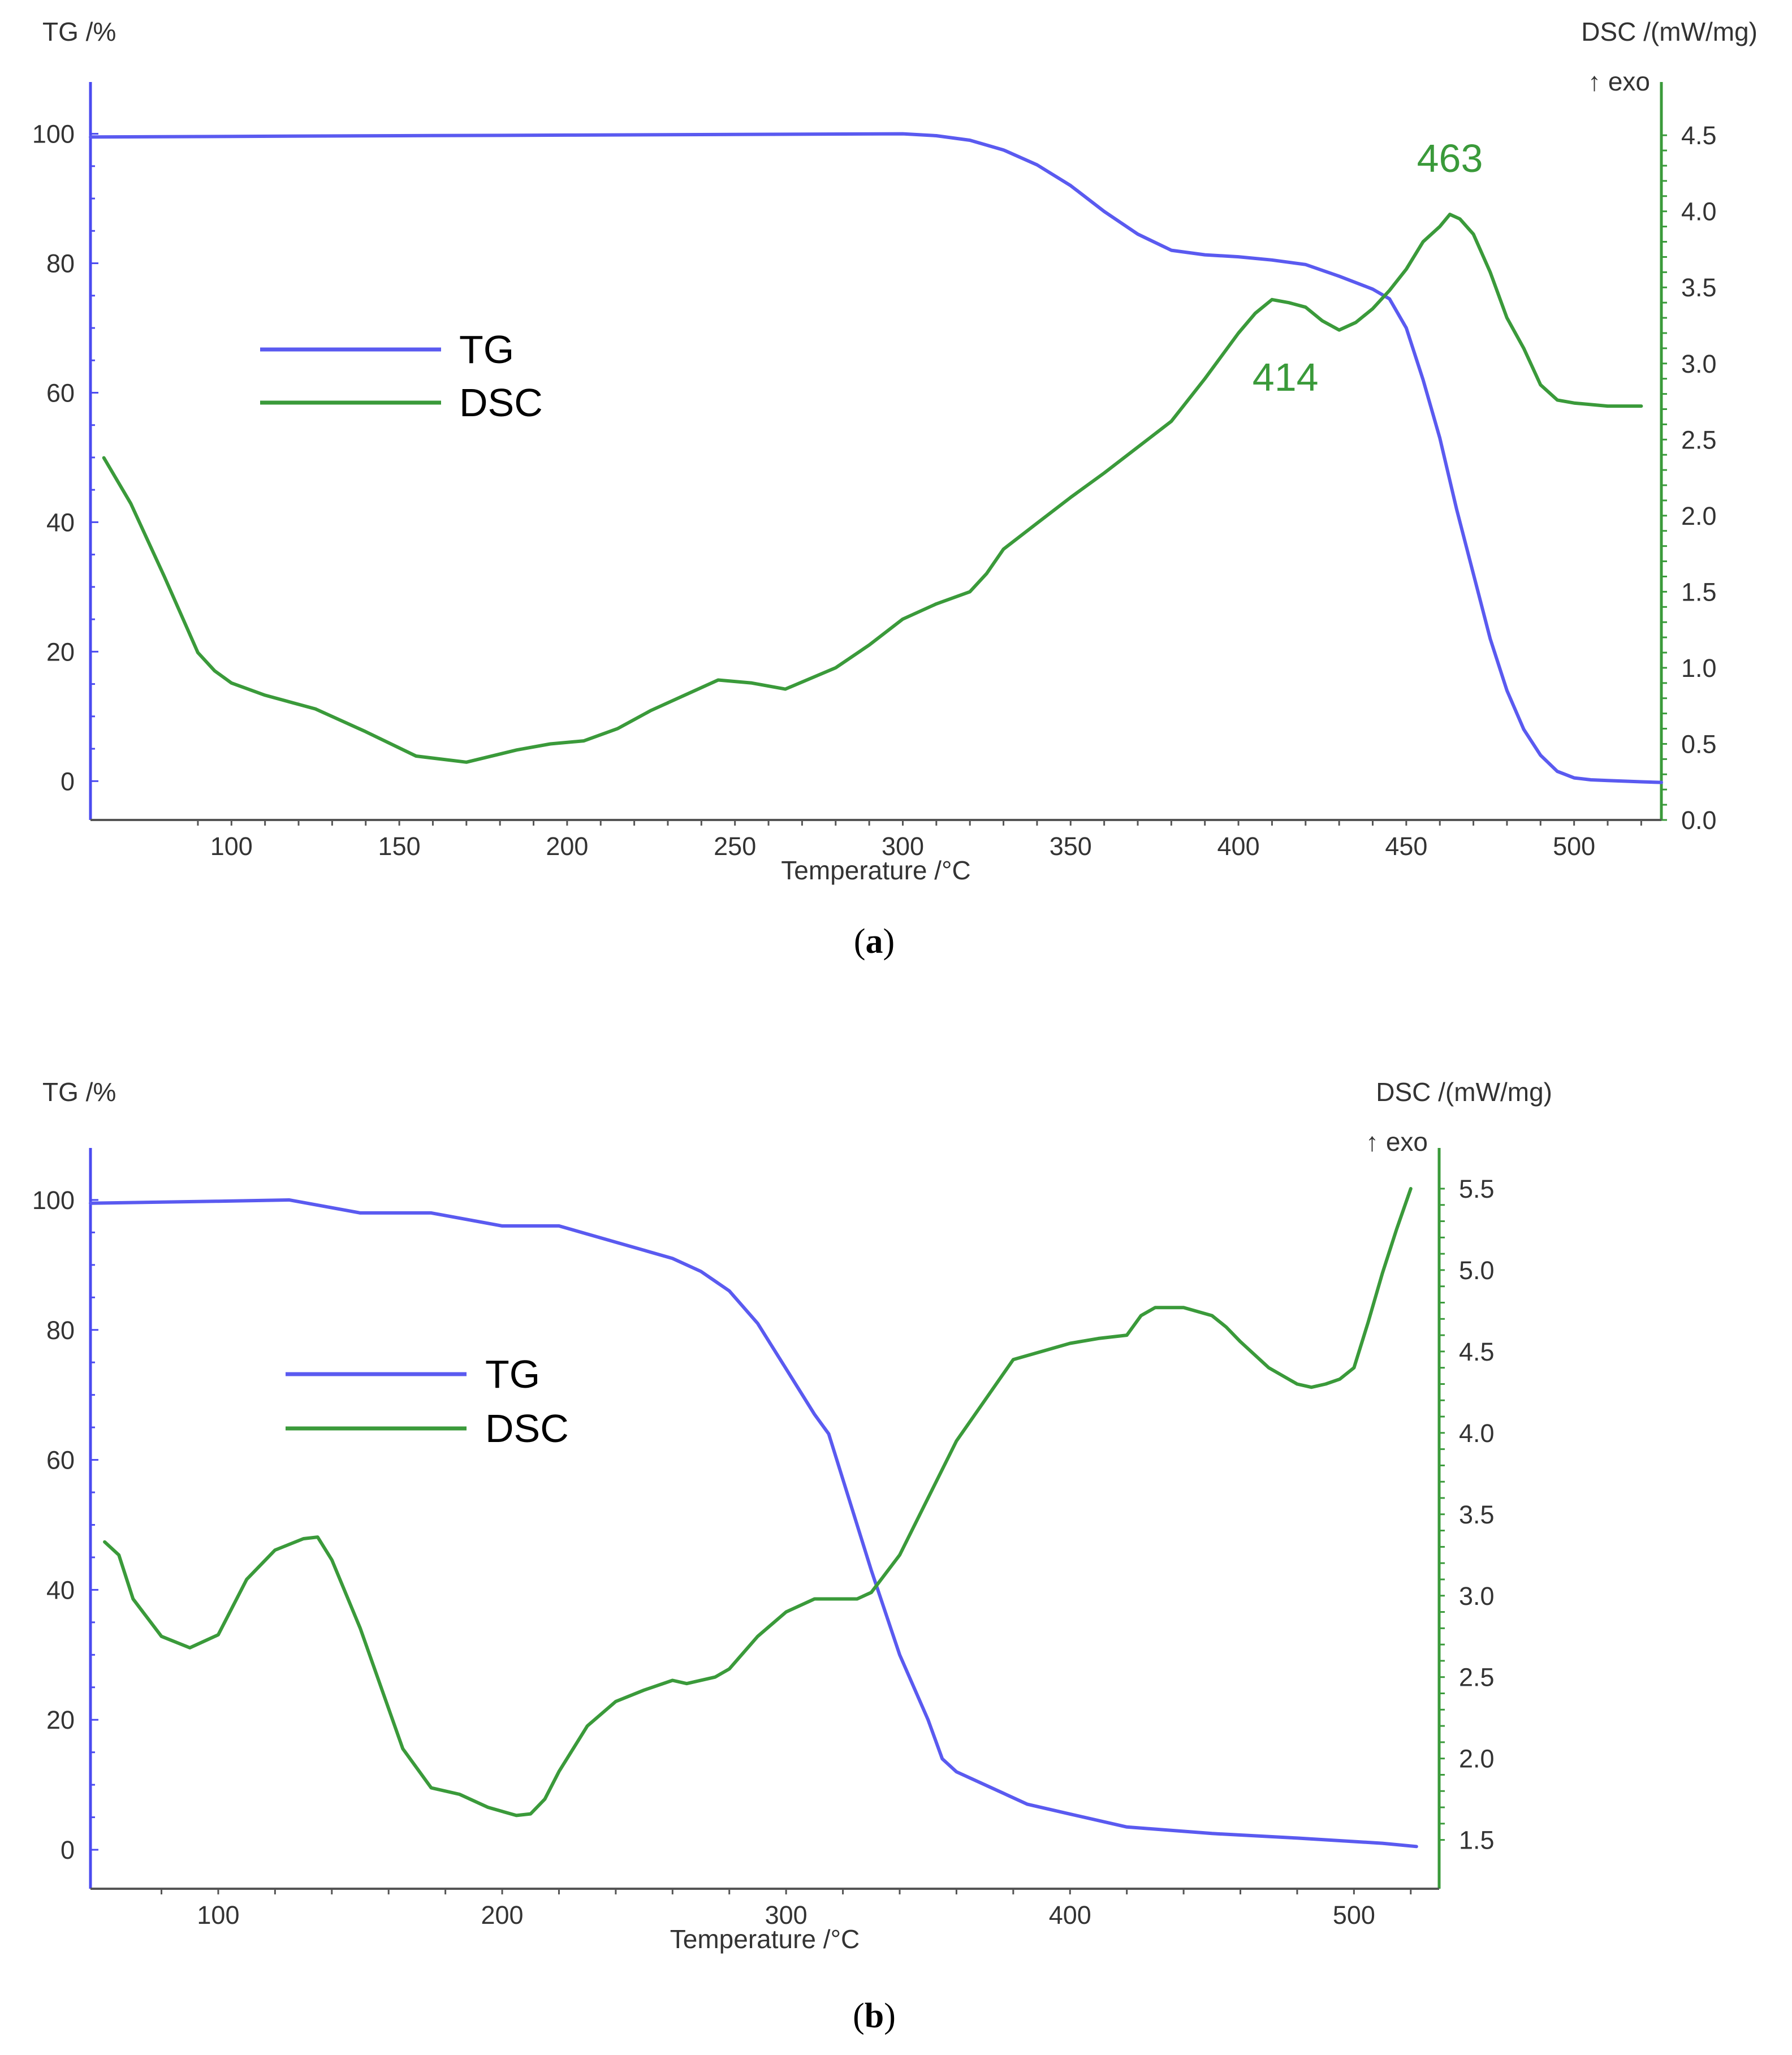 This screenshot has width=1792, height=2055. What do you see at coordinates (1406, 846) in the screenshot?
I see `x-tick-label: 450` at bounding box center [1406, 846].